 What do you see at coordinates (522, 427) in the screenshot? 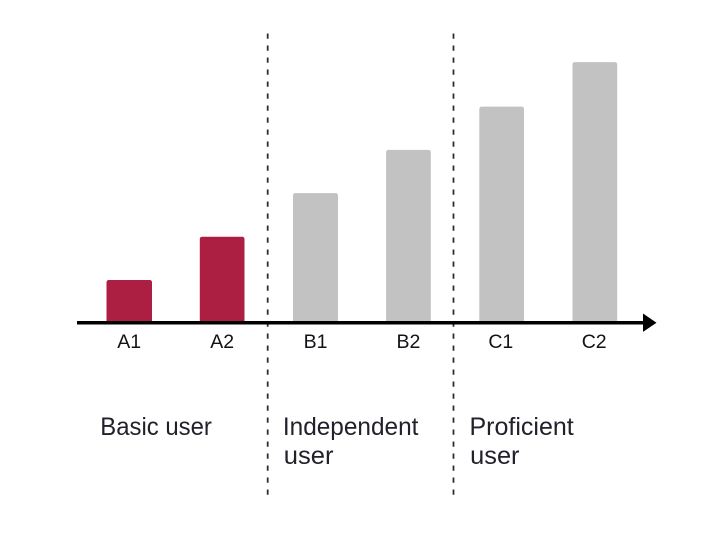
I see `svg-text: Proficient` at bounding box center [522, 427].